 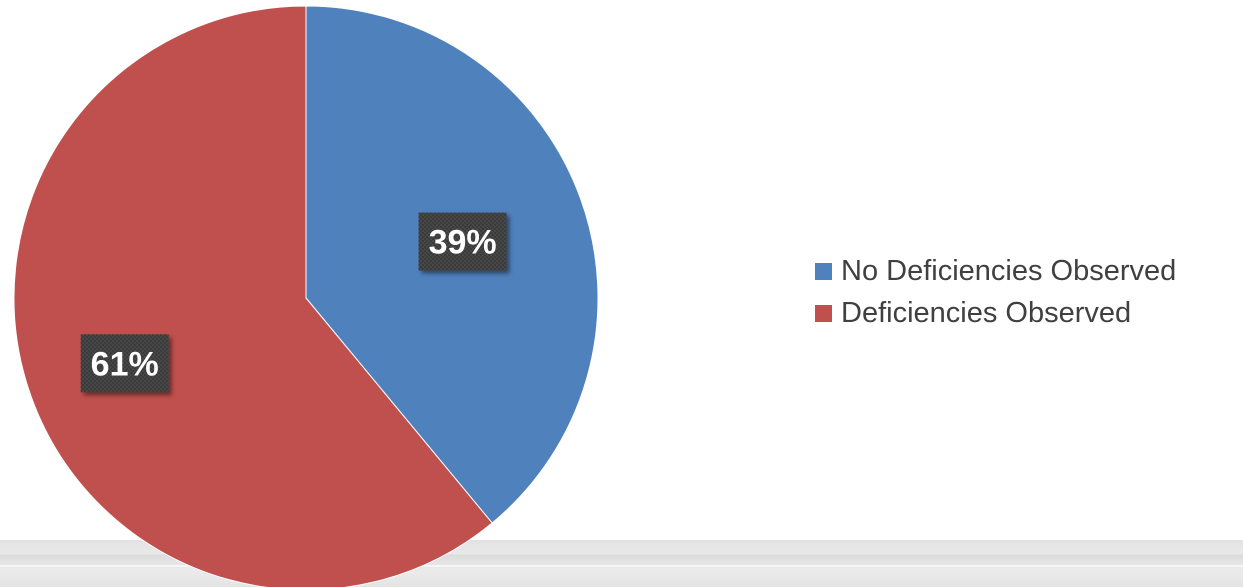 What do you see at coordinates (823, 313) in the screenshot?
I see `legend-swatch-deficiencies` at bounding box center [823, 313].